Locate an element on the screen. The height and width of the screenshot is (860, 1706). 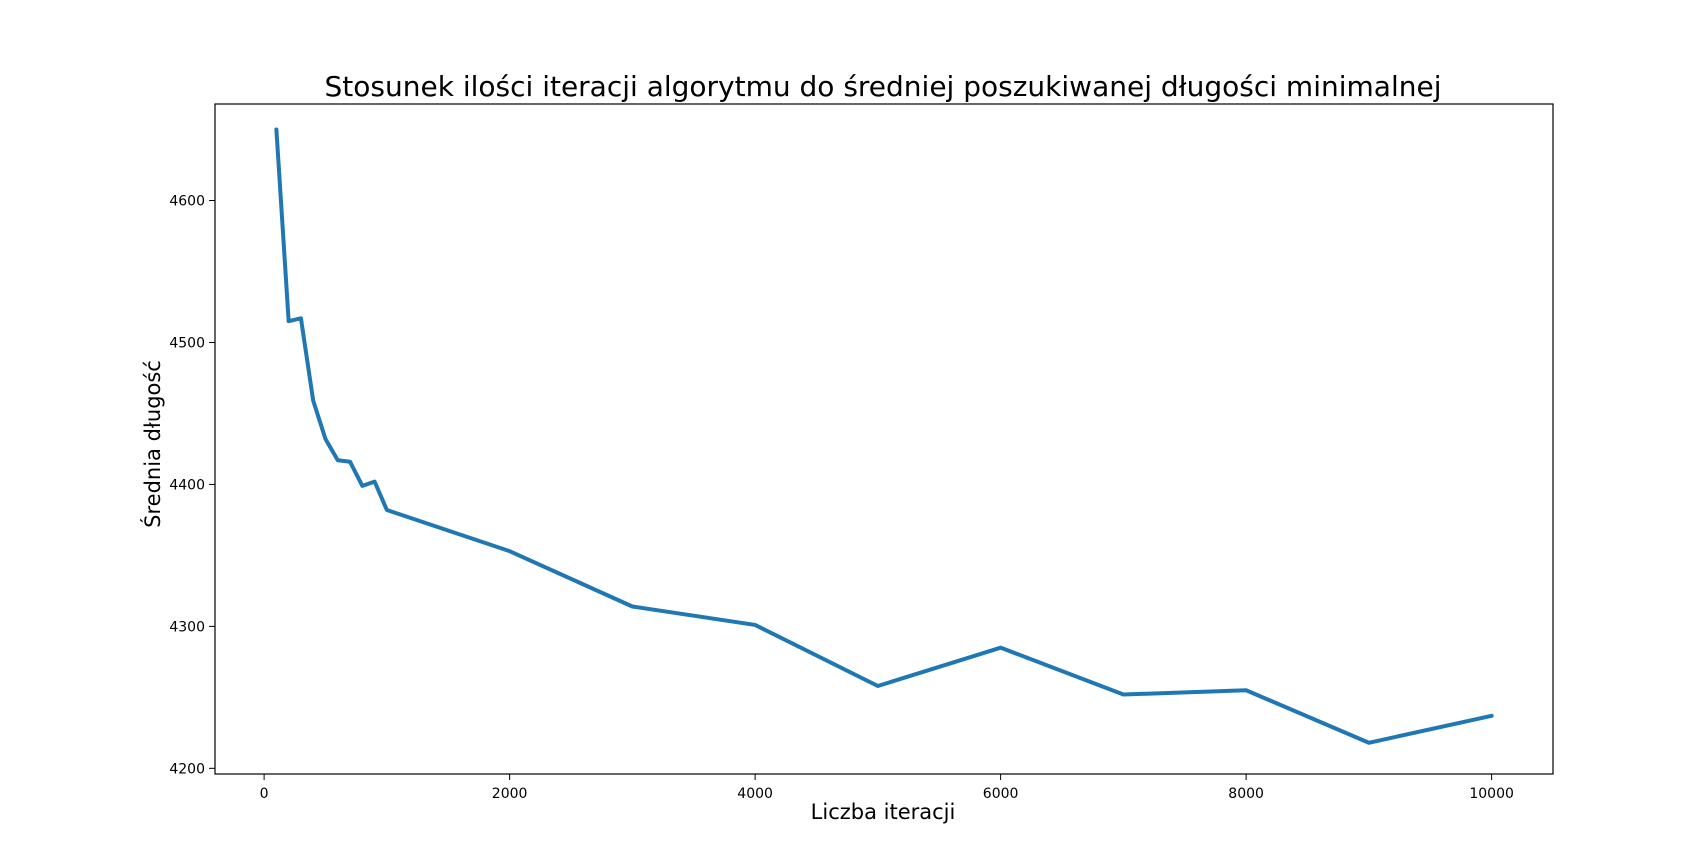
y-tick-label: 4600 is located at coordinates (187, 202).